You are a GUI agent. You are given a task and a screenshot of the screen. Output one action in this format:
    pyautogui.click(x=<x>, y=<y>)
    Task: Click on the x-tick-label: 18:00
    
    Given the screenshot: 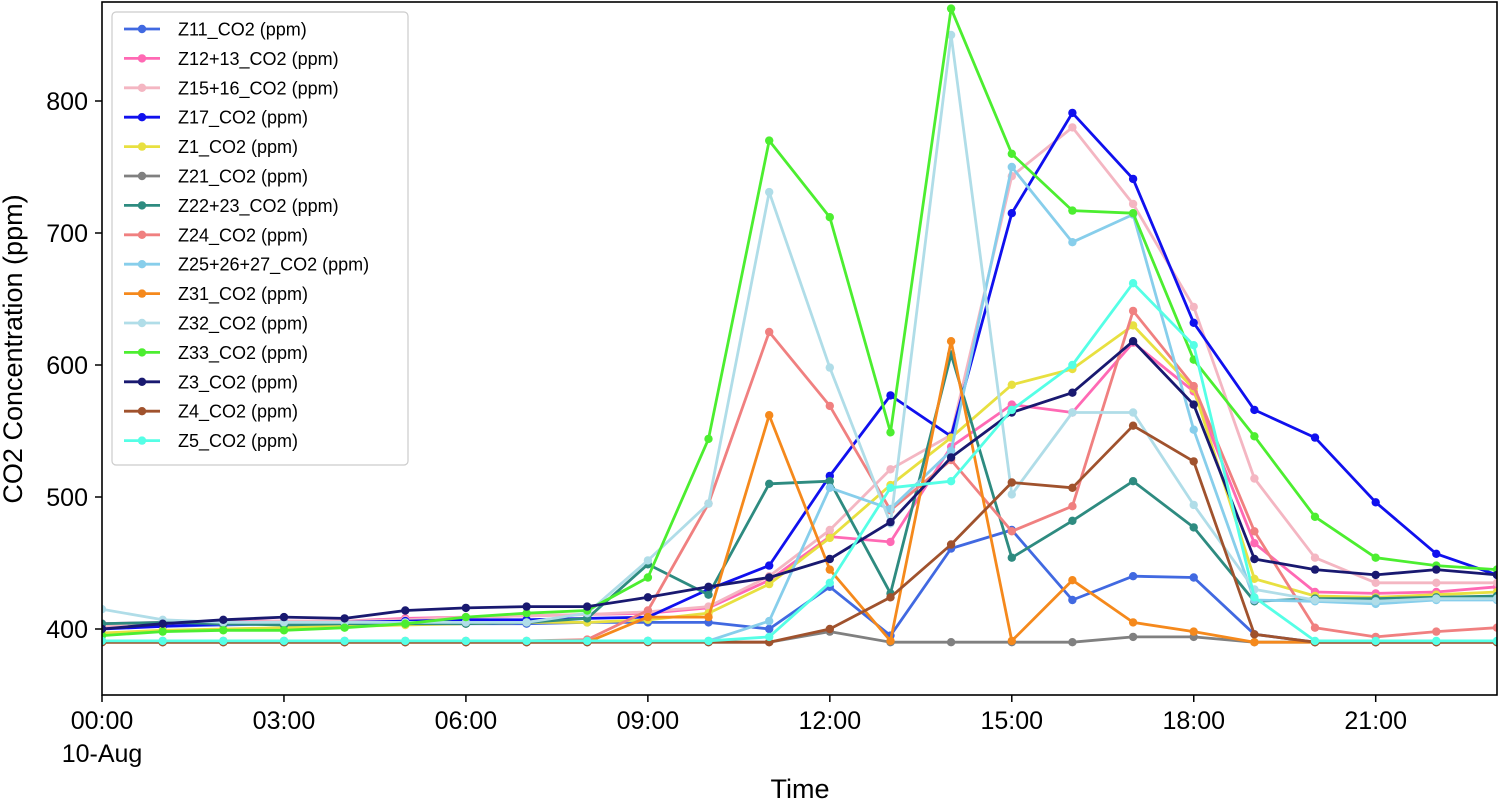 What is the action you would take?
    pyautogui.click(x=1193, y=721)
    